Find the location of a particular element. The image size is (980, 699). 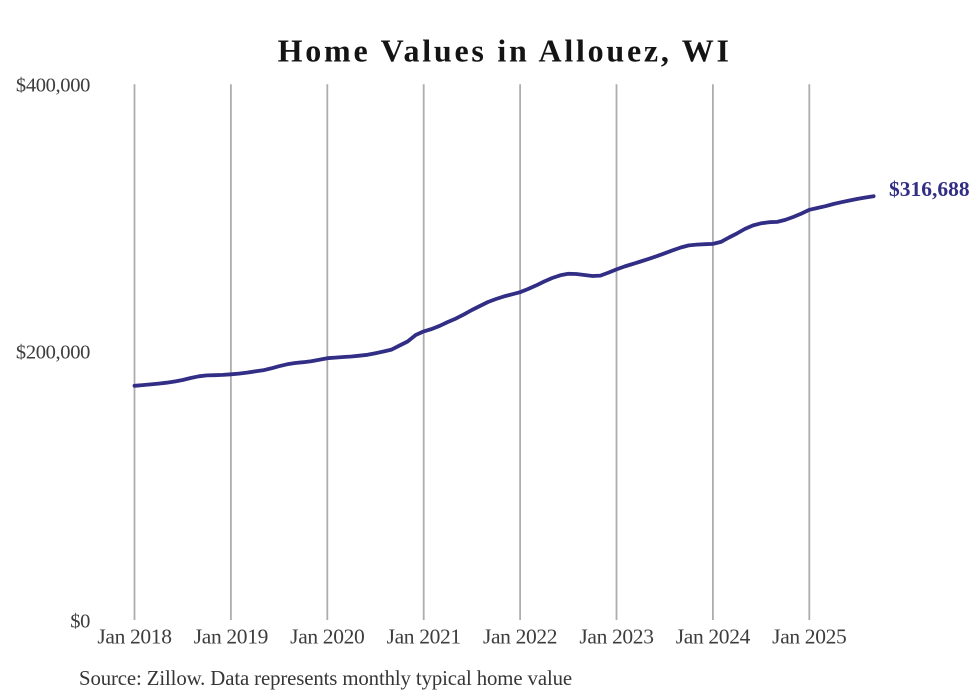

svg-text: Jan 2019 is located at coordinates (231, 636).